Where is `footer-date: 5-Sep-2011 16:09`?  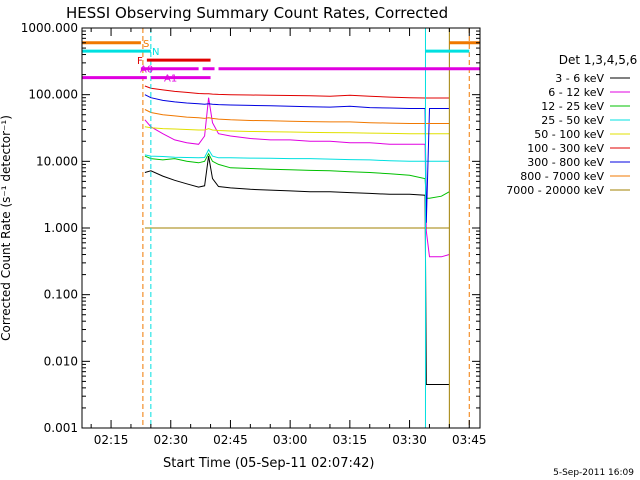
footer-date: 5-Sep-2011 16:09 is located at coordinates (593, 473).